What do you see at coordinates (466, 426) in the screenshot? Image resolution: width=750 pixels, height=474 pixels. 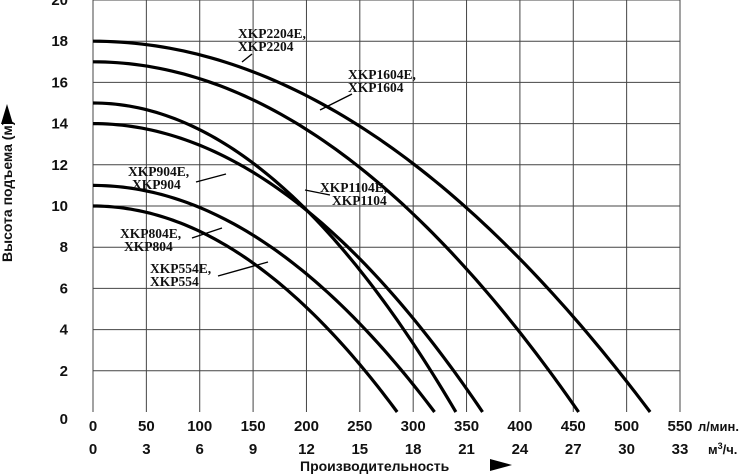 I see `x-tick-lmin: 350` at bounding box center [466, 426].